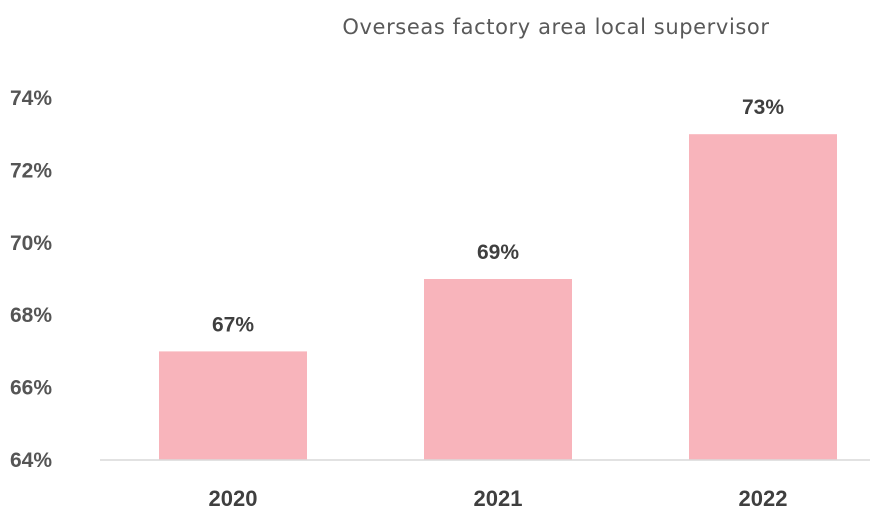  Describe the element at coordinates (31, 98) in the screenshot. I see `y-tick-label: 74%` at that location.